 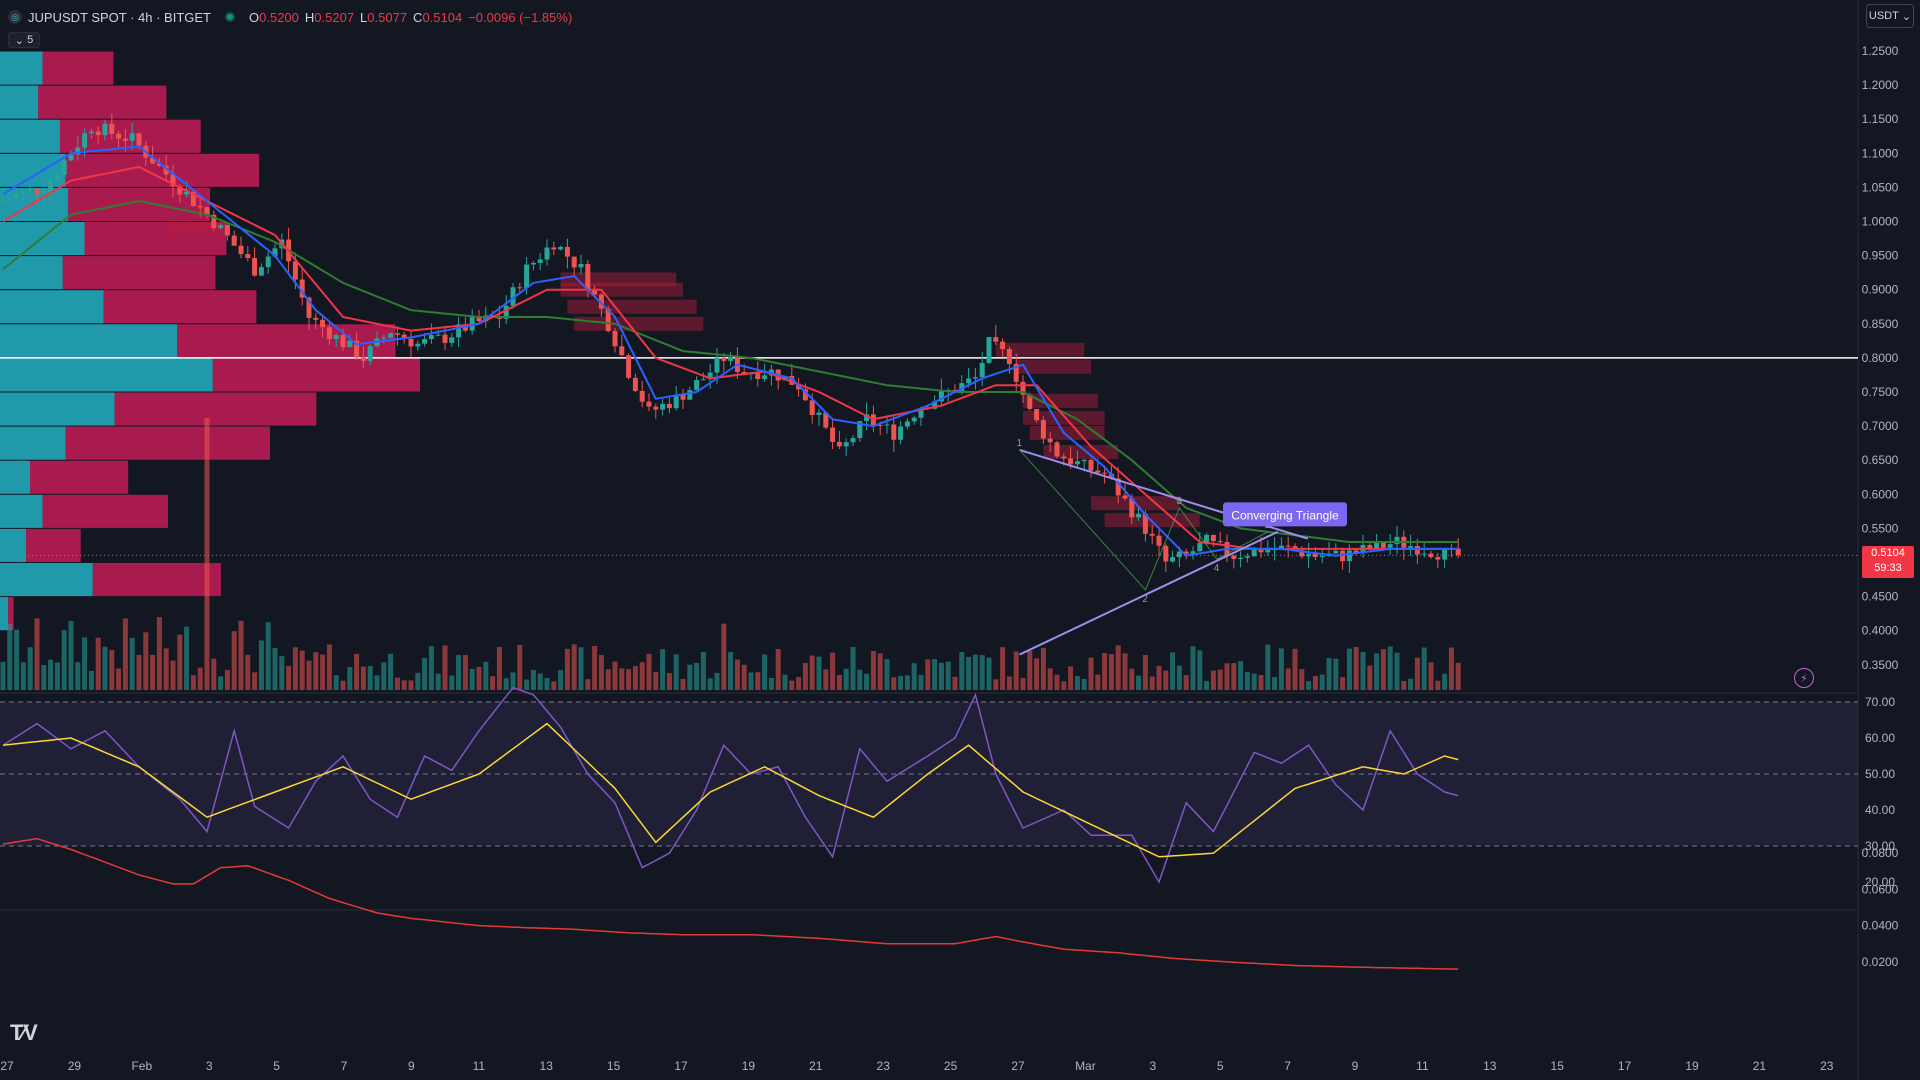 I want to click on symbol-title: JUPUSDT SPOT · 4h · BITGET, so click(x=119, y=17).